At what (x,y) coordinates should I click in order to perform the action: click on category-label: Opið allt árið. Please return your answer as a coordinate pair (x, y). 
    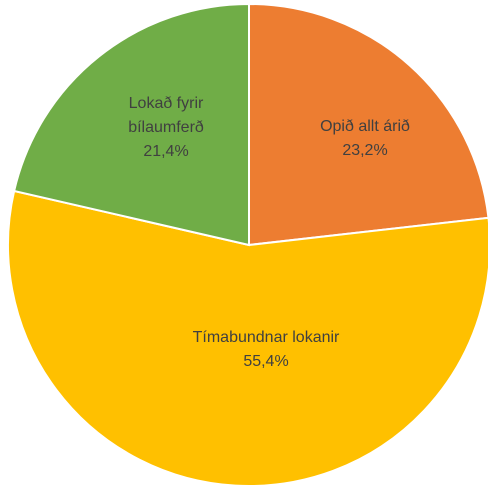
    Looking at the image, I should click on (365, 126).